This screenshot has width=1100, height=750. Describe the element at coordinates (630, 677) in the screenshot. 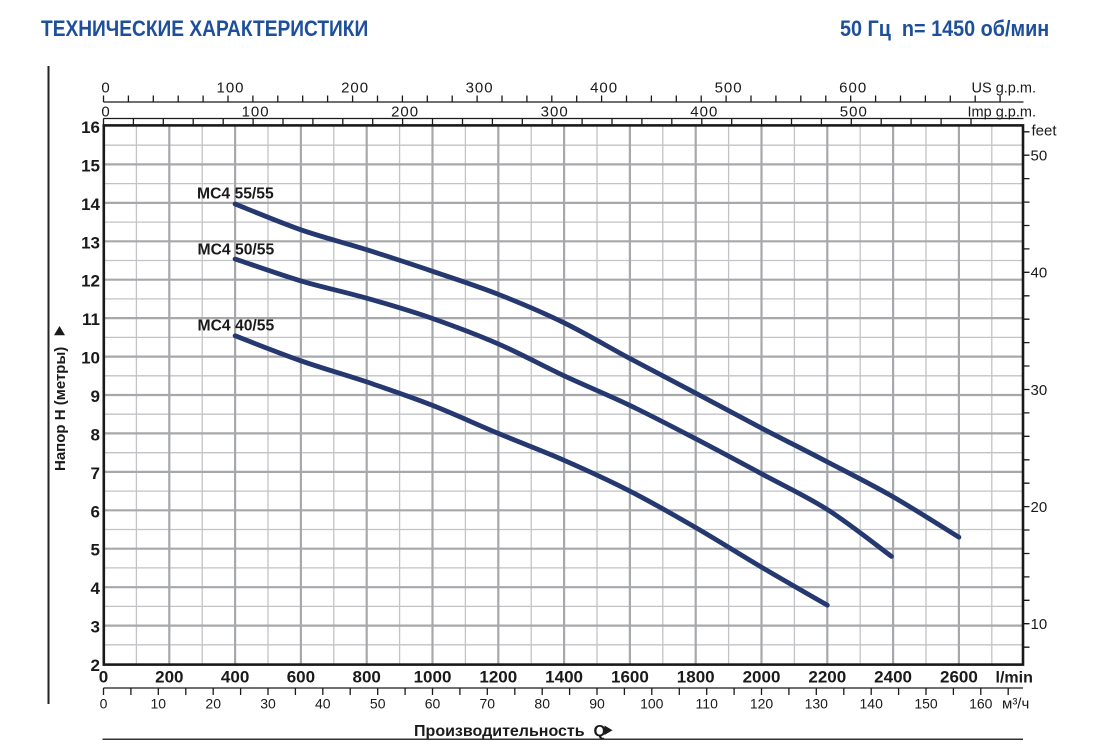

I see `svg-text: 1600` at that location.